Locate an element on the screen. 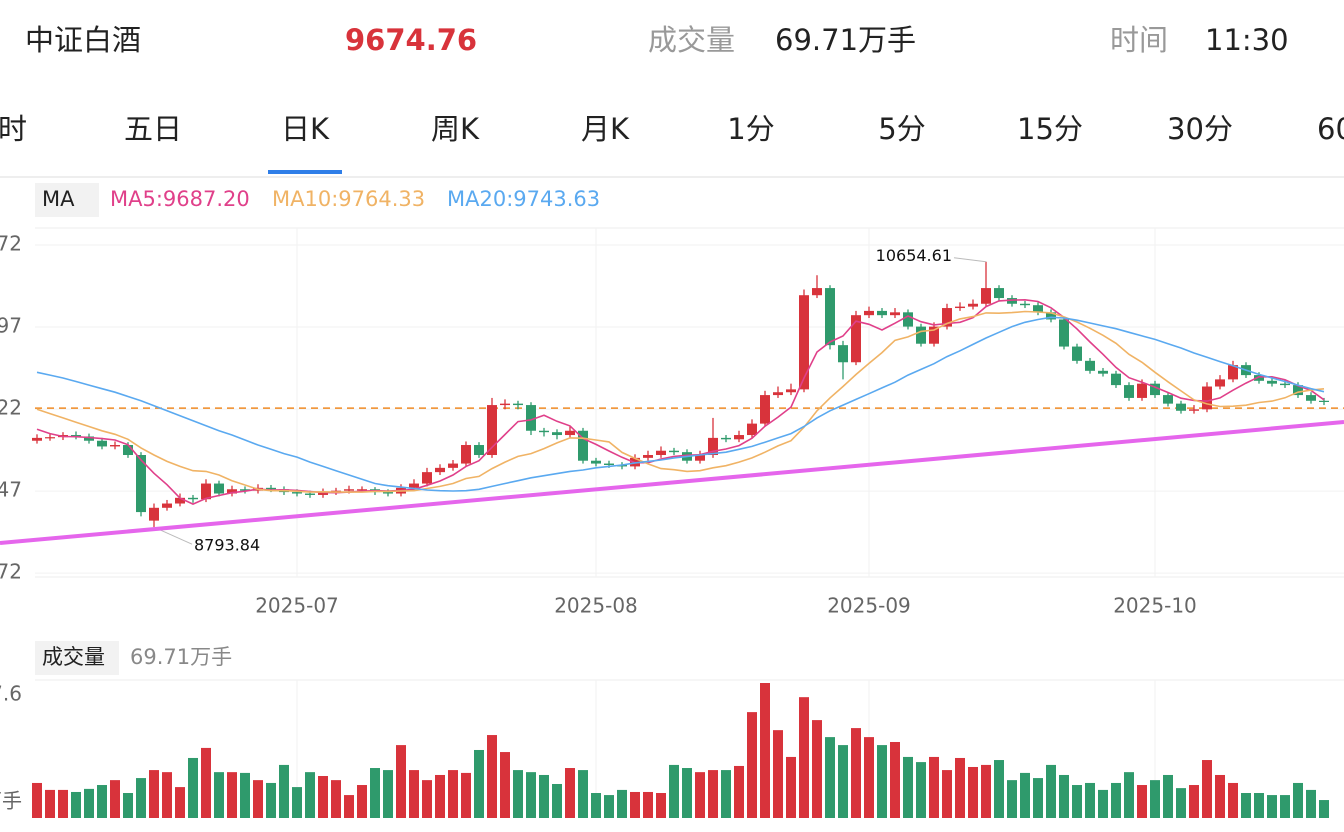  tab: 5分 is located at coordinates (901, 129).